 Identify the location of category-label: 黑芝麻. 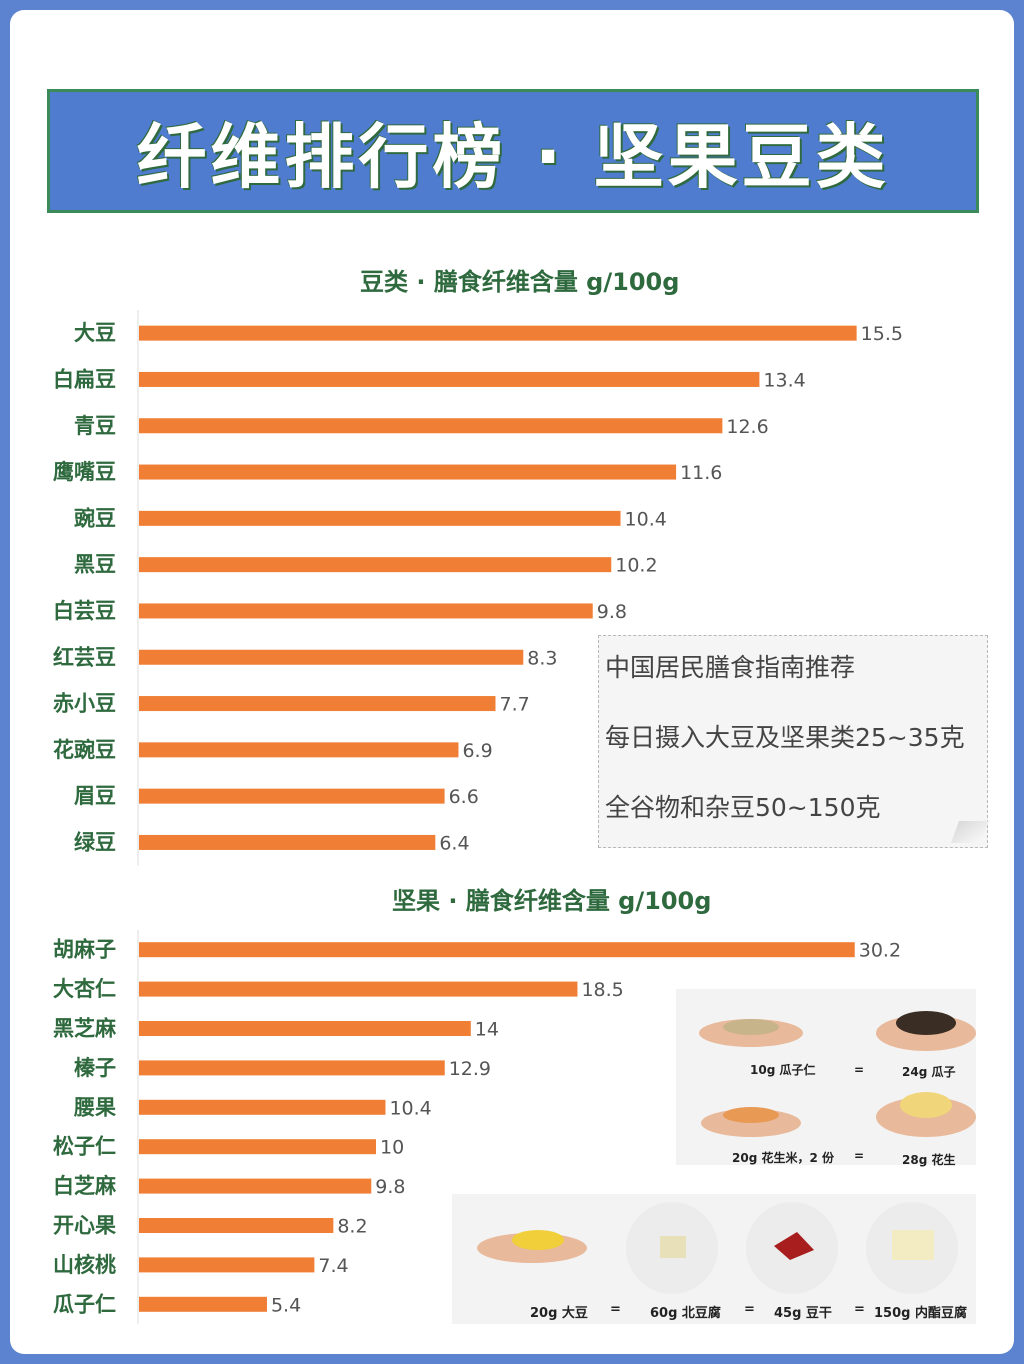
(85, 1029).